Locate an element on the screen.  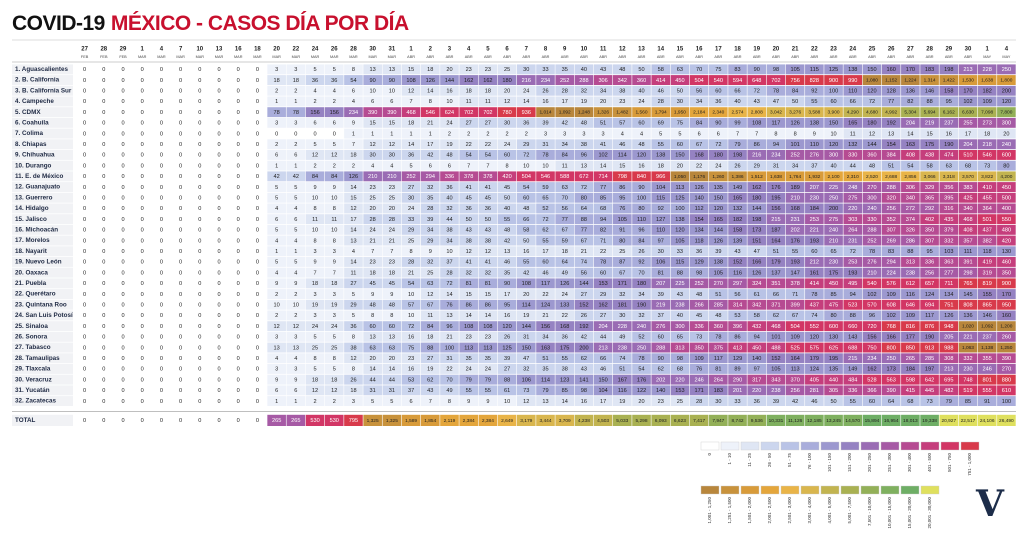
cell-value: 364 is located at coordinates (987, 209).